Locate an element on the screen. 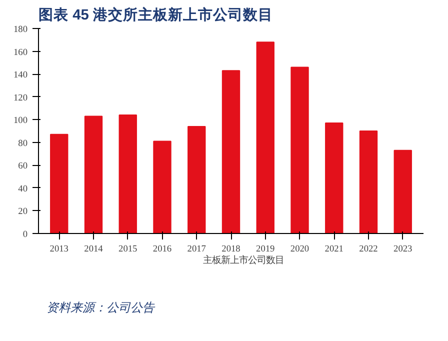  y-tick-label: 60 is located at coordinates (23, 167).